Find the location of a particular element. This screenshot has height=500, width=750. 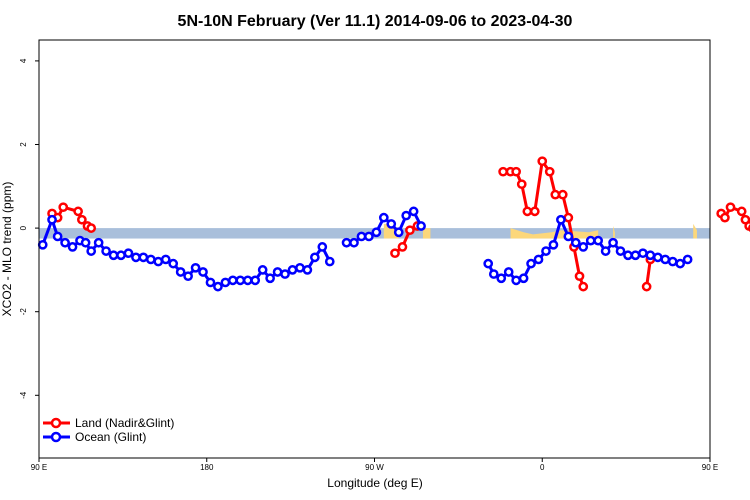

y-tick-label: -2 is located at coordinates (23, 312).